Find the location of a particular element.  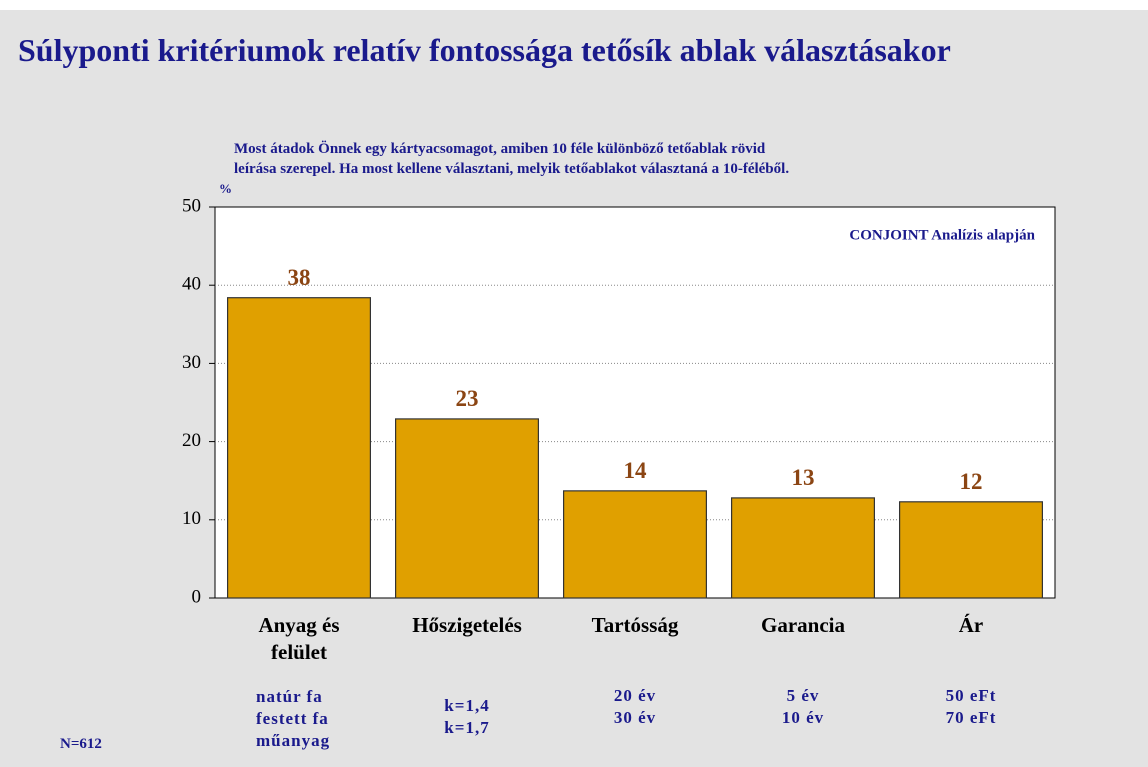

level-label: műanyag is located at coordinates (293, 740).